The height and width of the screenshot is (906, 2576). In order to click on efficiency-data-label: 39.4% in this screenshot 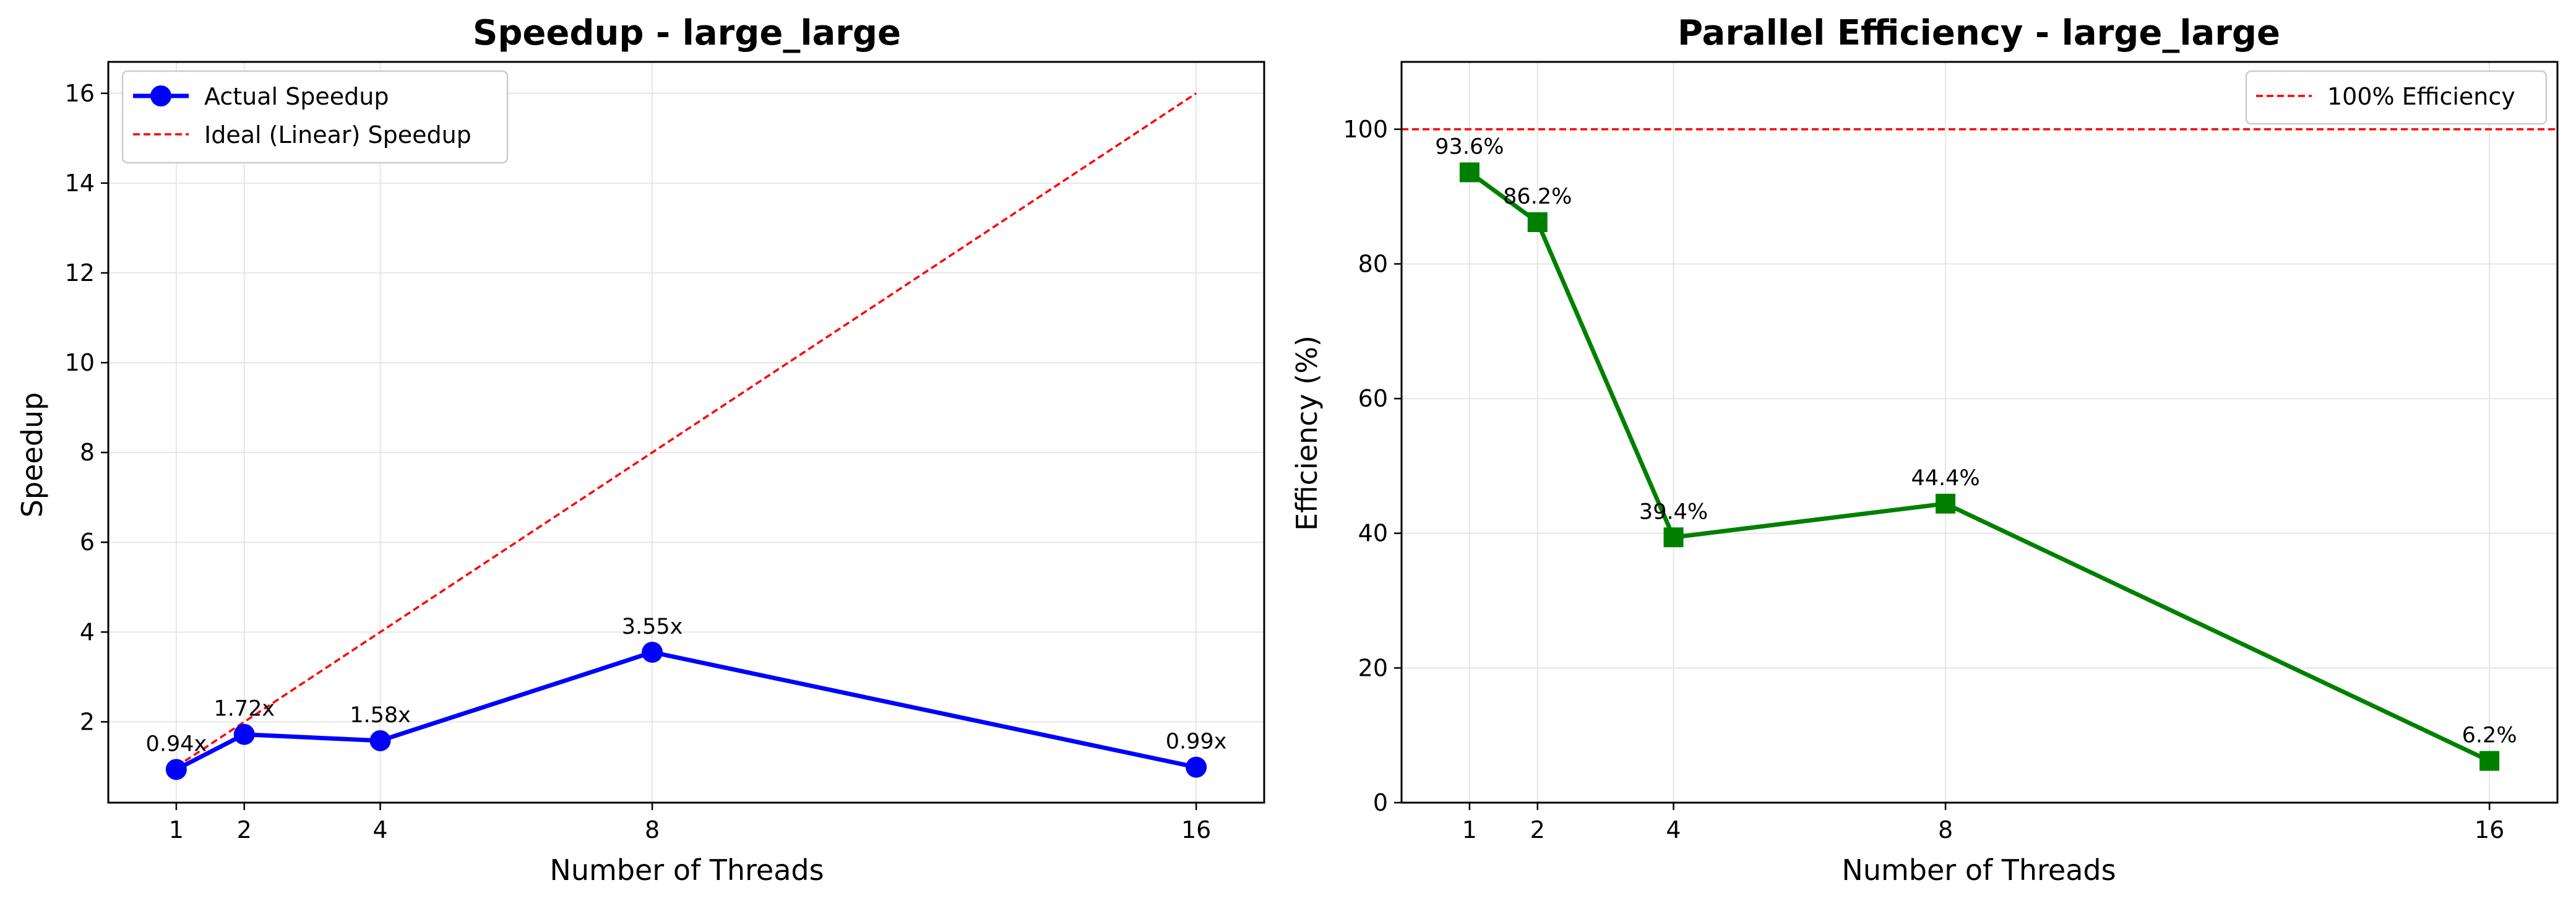, I will do `click(1673, 511)`.